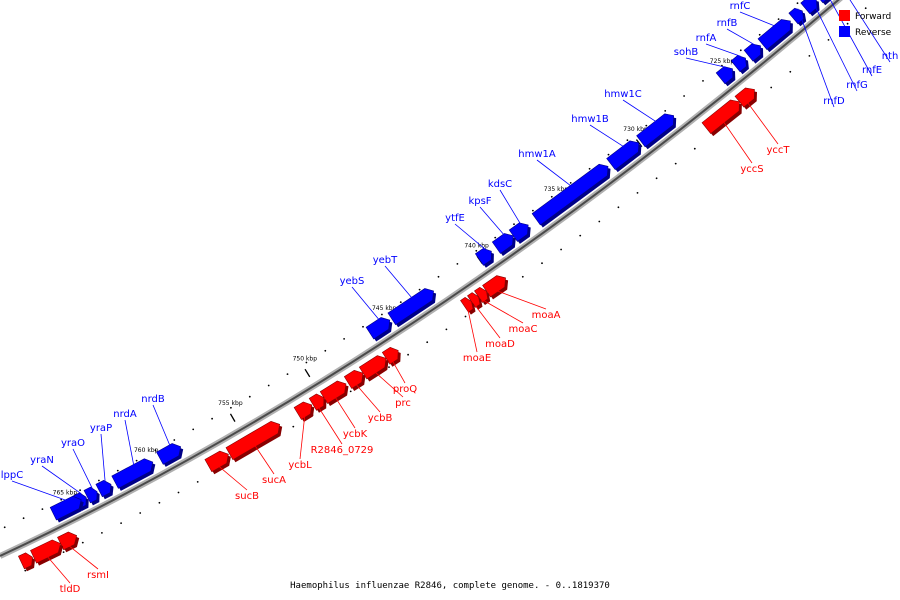  I want to click on tick-label: 740 kbp, so click(476, 246).